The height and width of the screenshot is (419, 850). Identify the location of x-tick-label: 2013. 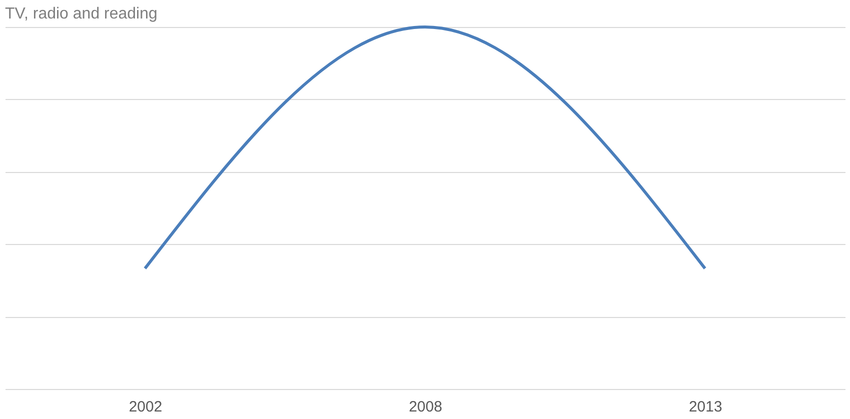
(705, 407).